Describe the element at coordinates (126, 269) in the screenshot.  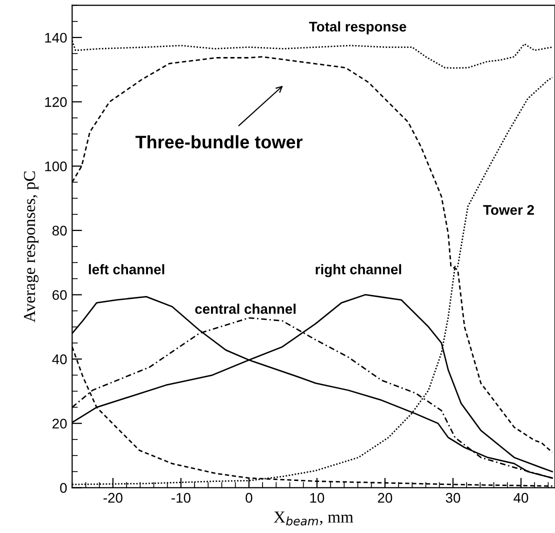
I see `series-label: left channel` at that location.